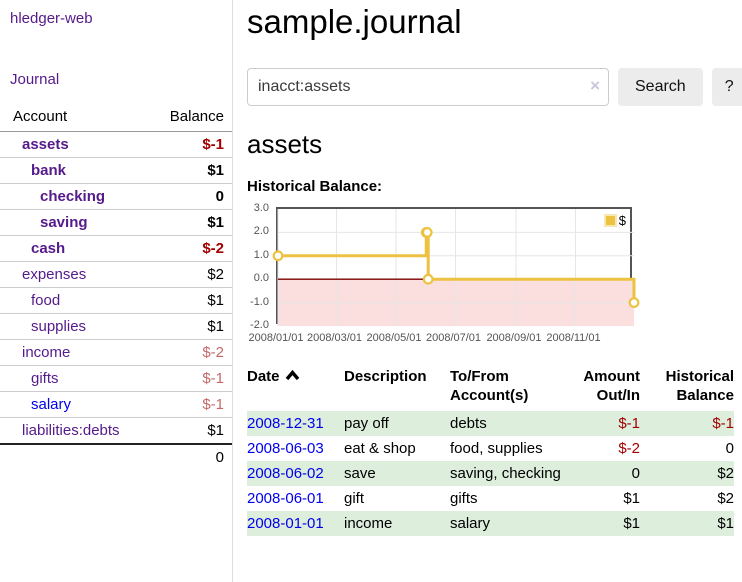  What do you see at coordinates (334, 338) in the screenshot?
I see `x-axis-tick: 2008/03/01` at bounding box center [334, 338].